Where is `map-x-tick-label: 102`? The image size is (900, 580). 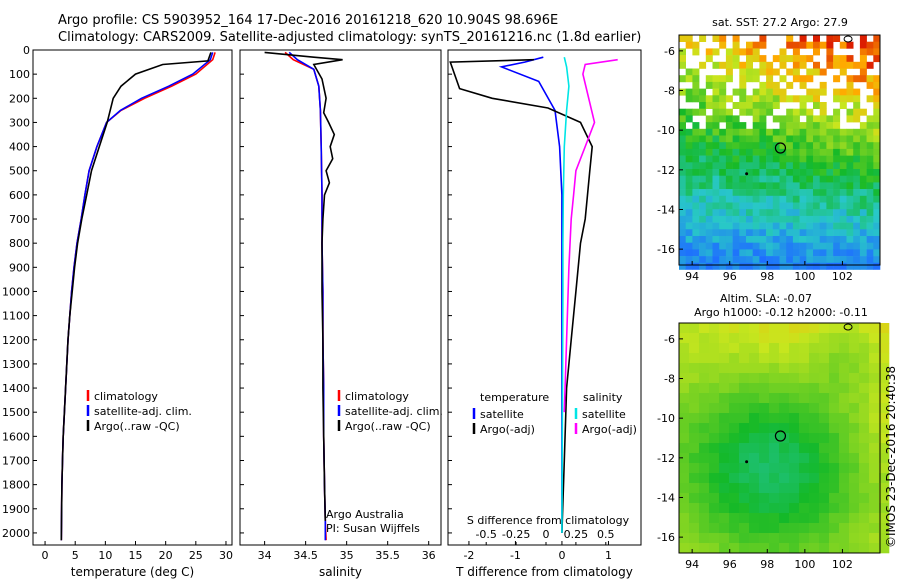 map-x-tick-label: 102 is located at coordinates (842, 564).